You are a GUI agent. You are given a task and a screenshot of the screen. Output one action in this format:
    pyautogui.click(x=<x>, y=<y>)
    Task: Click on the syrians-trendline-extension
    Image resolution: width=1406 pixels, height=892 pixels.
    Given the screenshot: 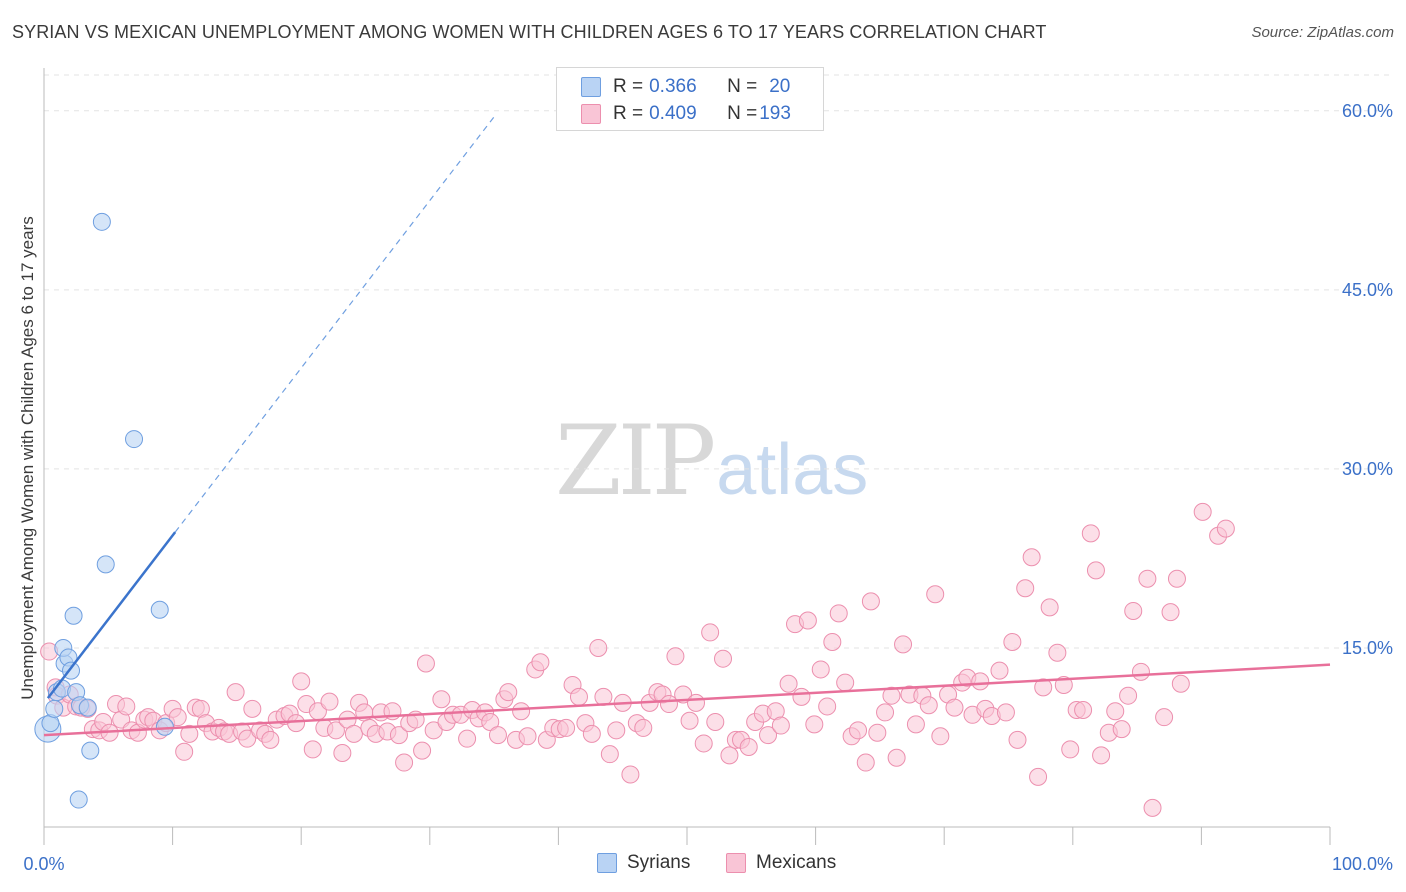 What is the action you would take?
    pyautogui.click(x=334, y=324)
    